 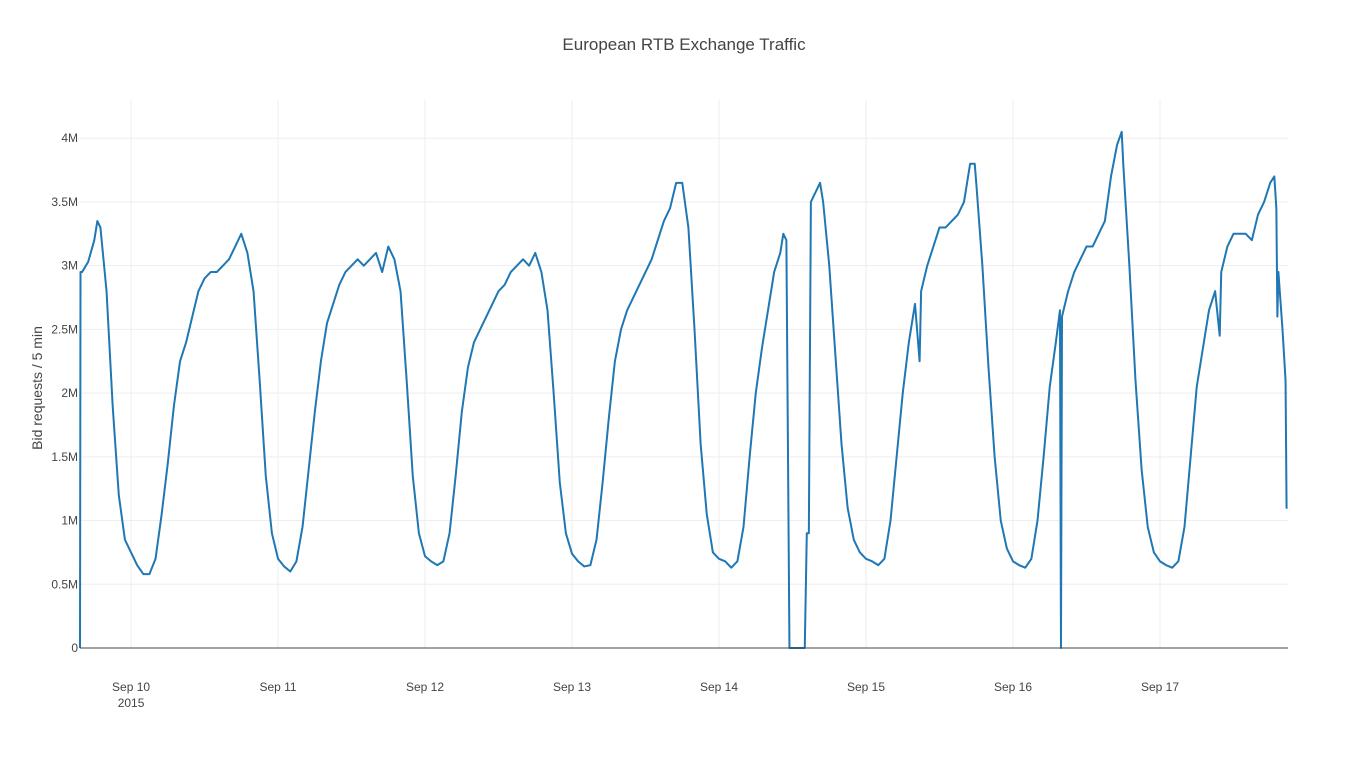 What do you see at coordinates (572, 687) in the screenshot?
I see `x-tick-label: Sep 13` at bounding box center [572, 687].